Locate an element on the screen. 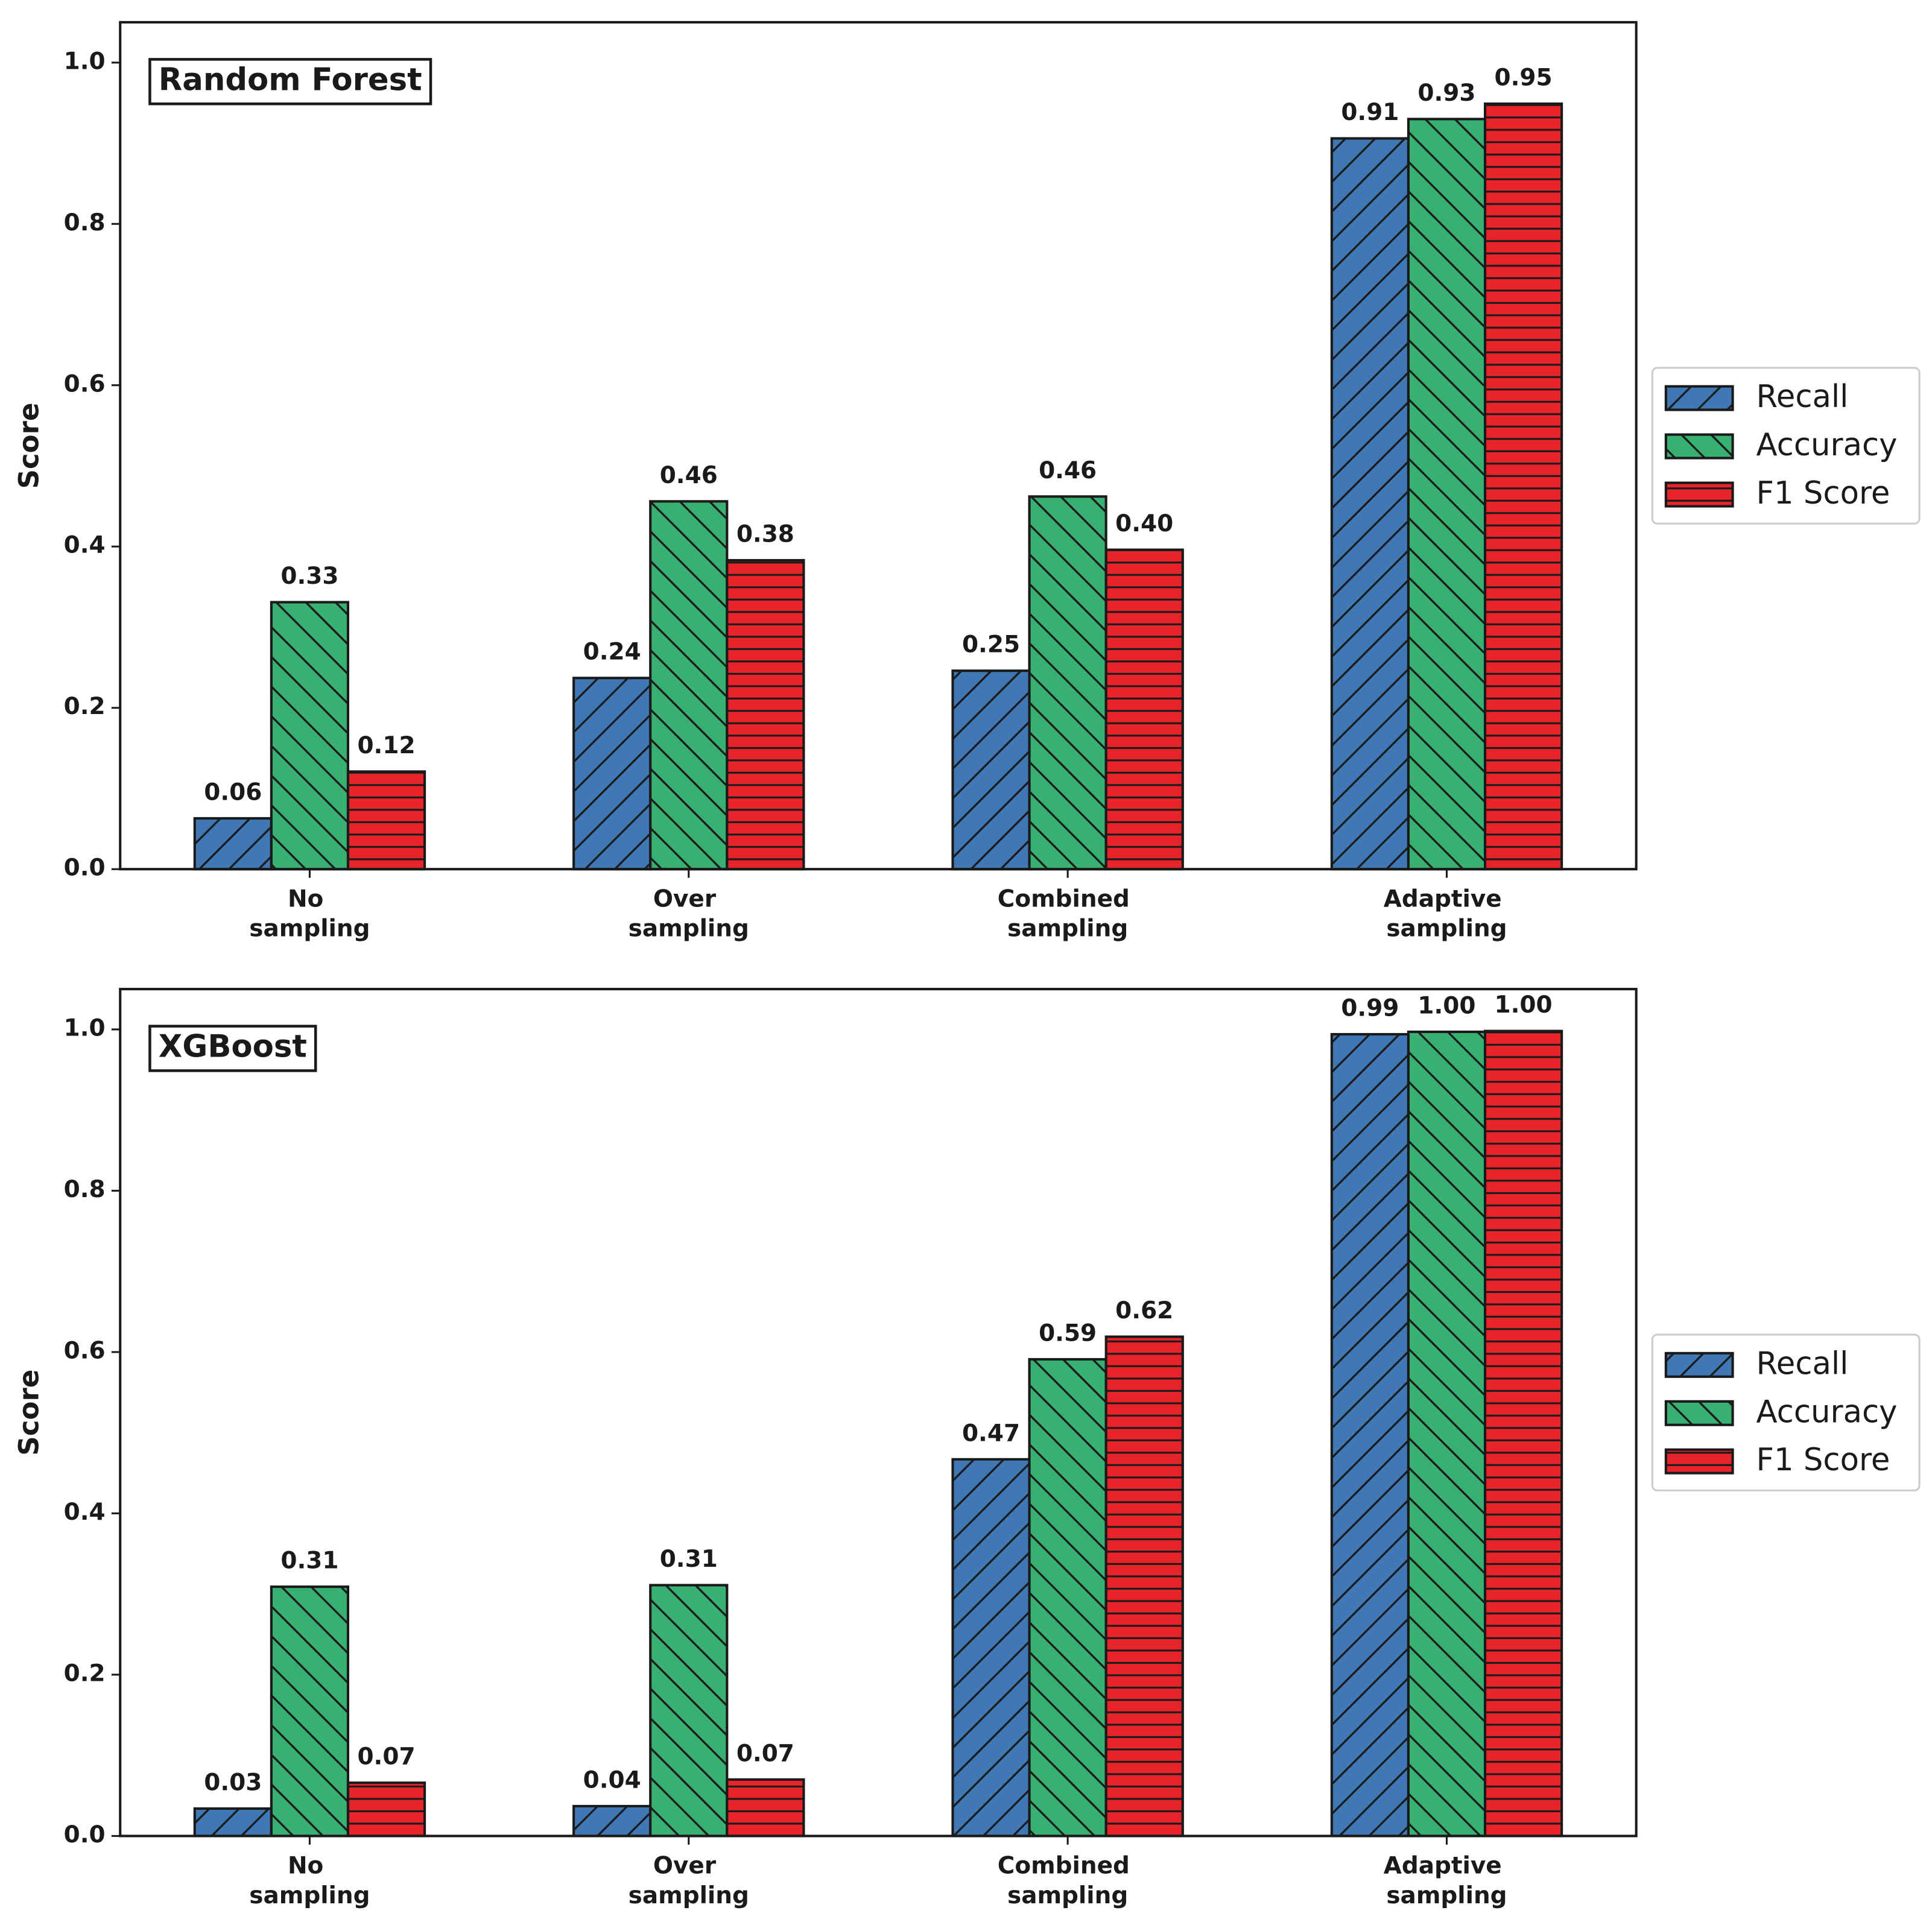  value-label: 0.38 is located at coordinates (765, 534).